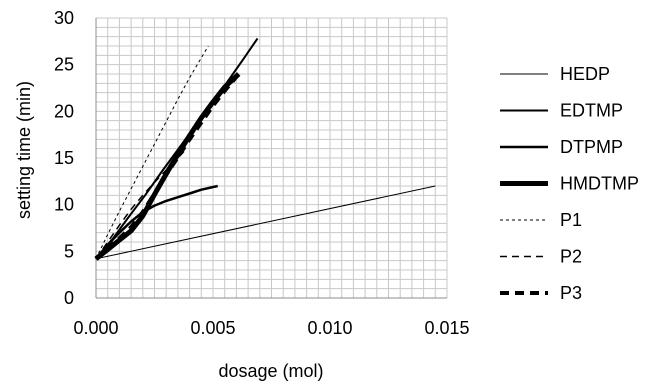 The image size is (664, 385). Describe the element at coordinates (69, 298) in the screenshot. I see `y-tick-label: 0` at that location.